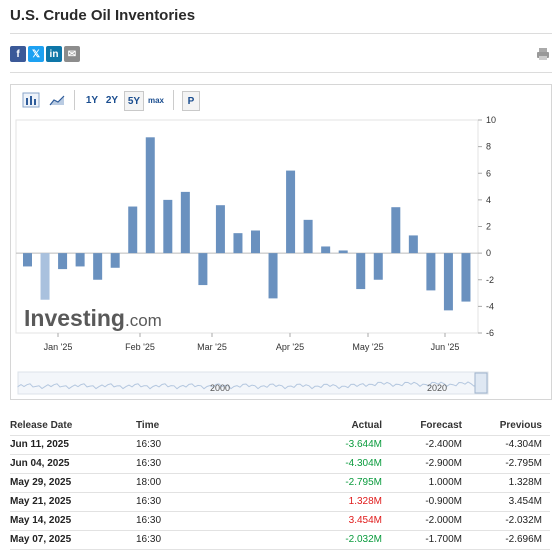 This screenshot has width=560, height=552. What do you see at coordinates (280, 540) in the screenshot?
I see `table-row: May 07, 2025 16:30 -2.032M -1.700M -2.696M` at bounding box center [280, 540].